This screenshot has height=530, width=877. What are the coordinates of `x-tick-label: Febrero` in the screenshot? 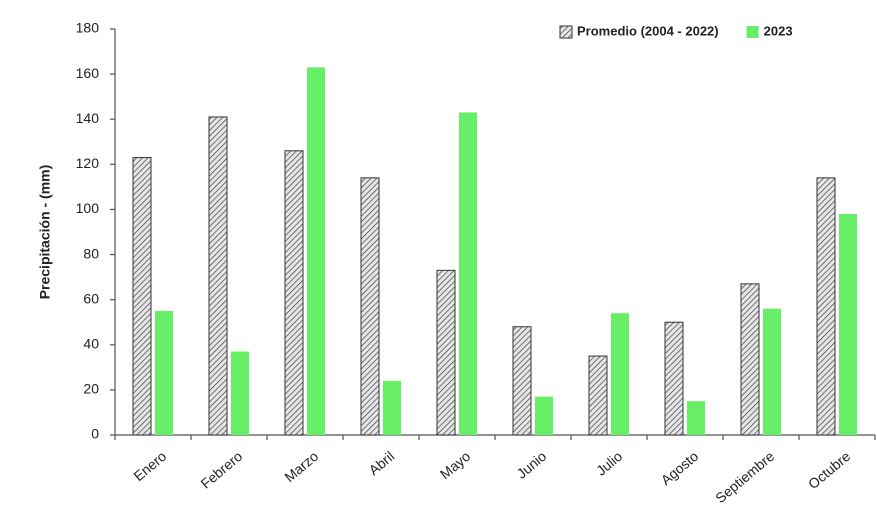 It's located at (221, 470).